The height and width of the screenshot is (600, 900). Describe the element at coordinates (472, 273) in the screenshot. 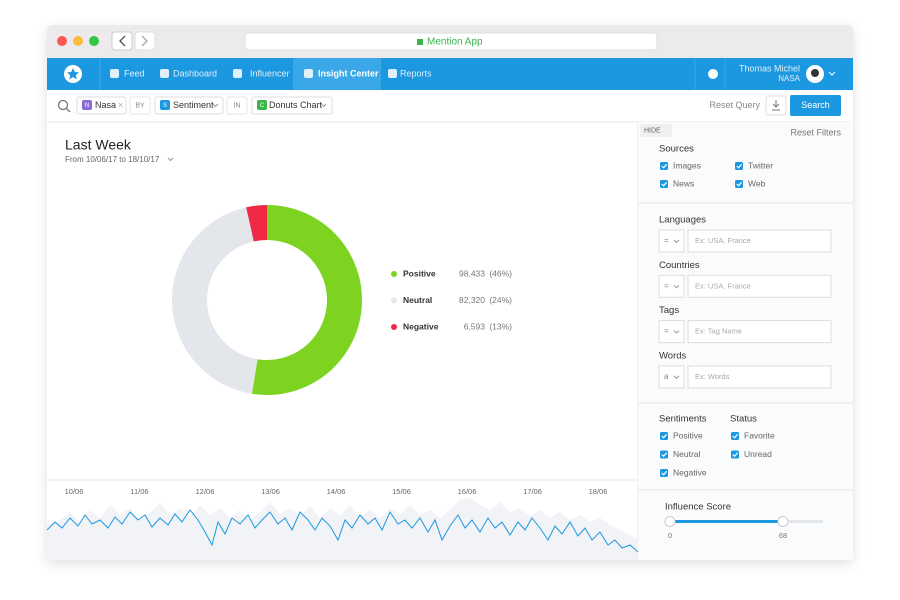

I see `value-label: 98,433` at that location.